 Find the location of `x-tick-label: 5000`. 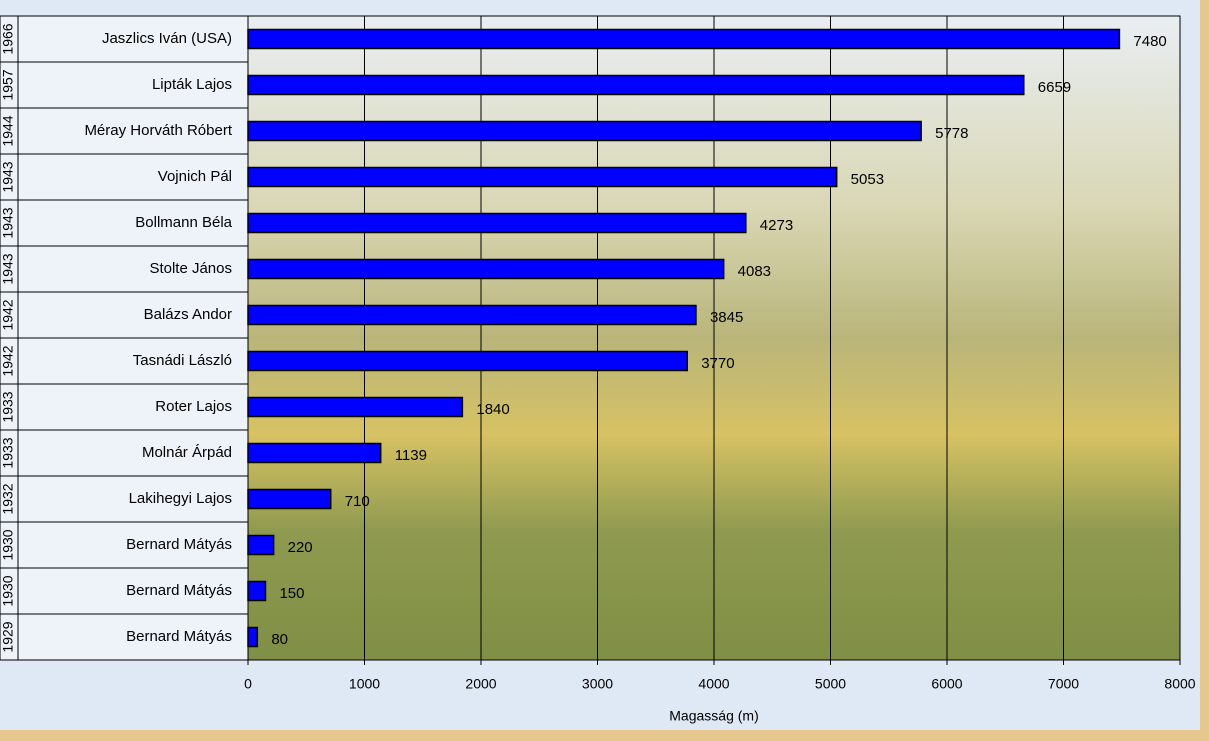

x-tick-label: 5000 is located at coordinates (830, 684).